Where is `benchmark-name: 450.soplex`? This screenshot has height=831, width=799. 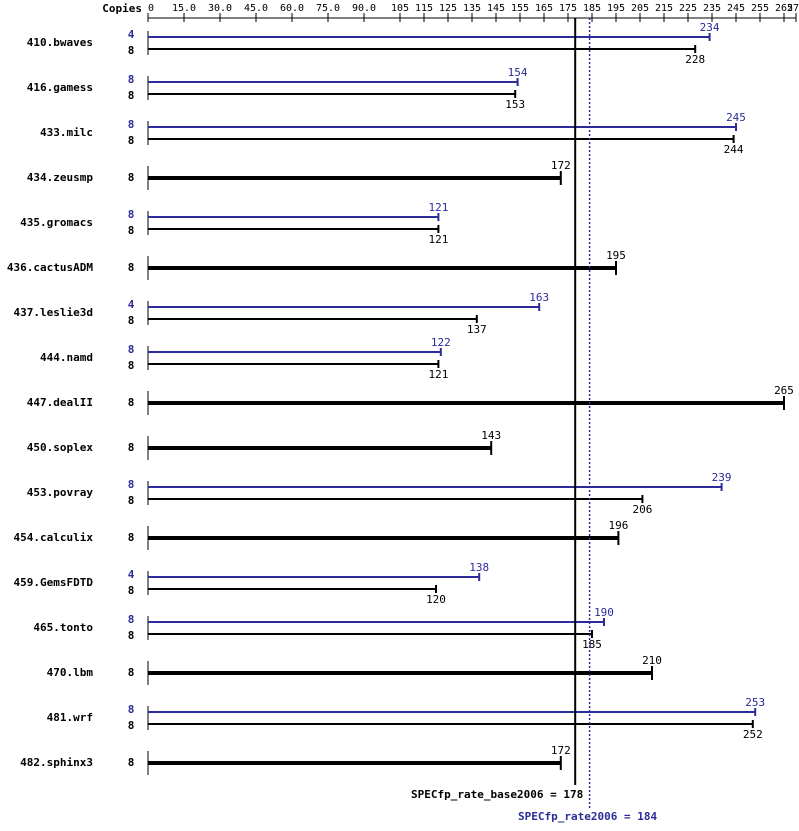
benchmark-name: 450.soplex is located at coordinates (60, 447).